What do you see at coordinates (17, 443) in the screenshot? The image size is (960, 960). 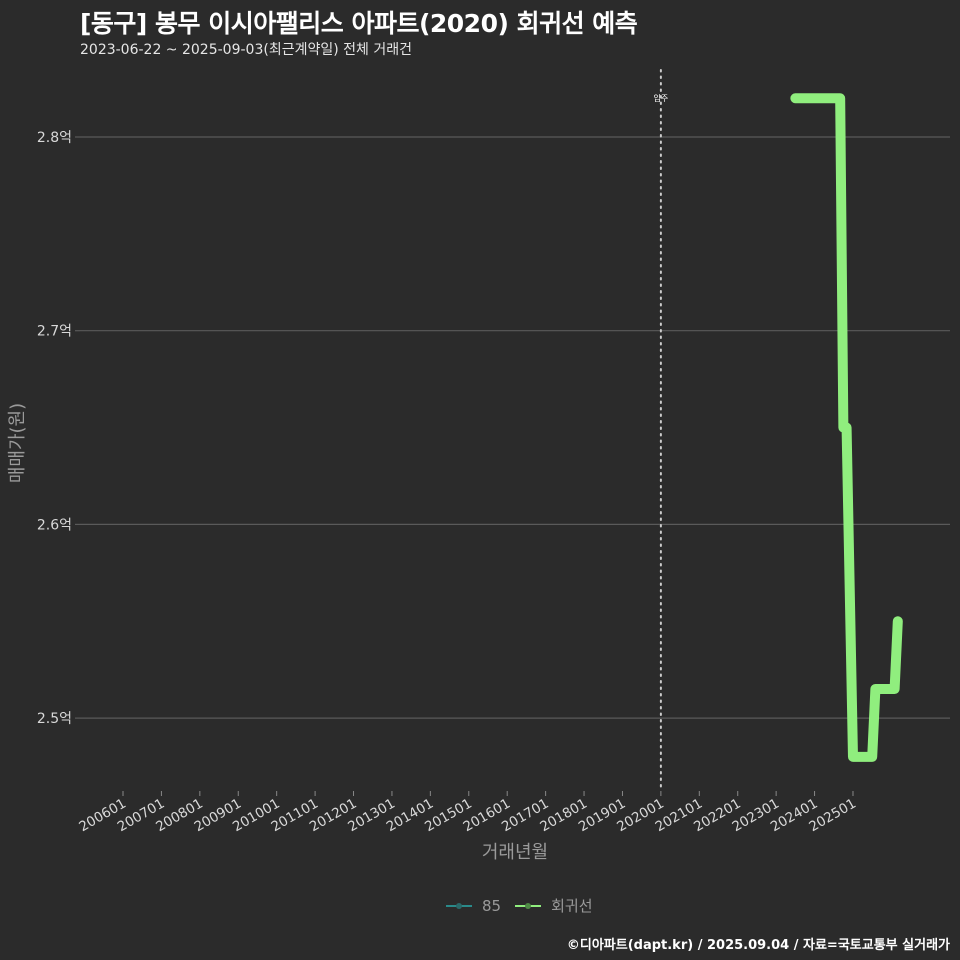 I see `y-axis-label: 매매가(원)` at bounding box center [17, 443].